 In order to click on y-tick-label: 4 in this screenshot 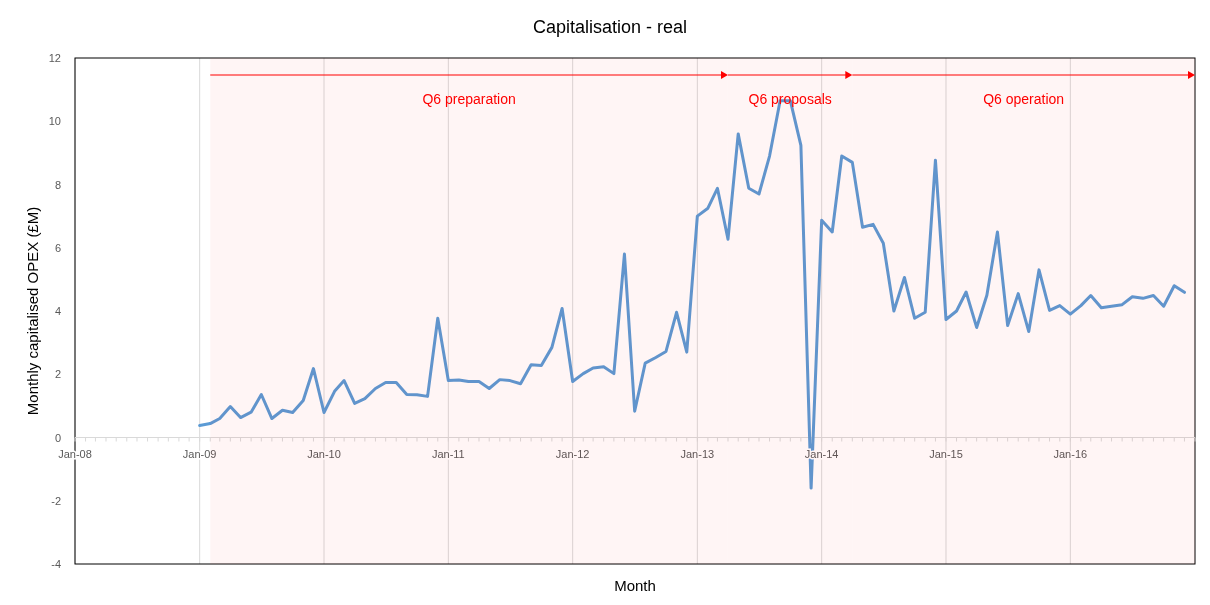, I will do `click(57, 311)`.